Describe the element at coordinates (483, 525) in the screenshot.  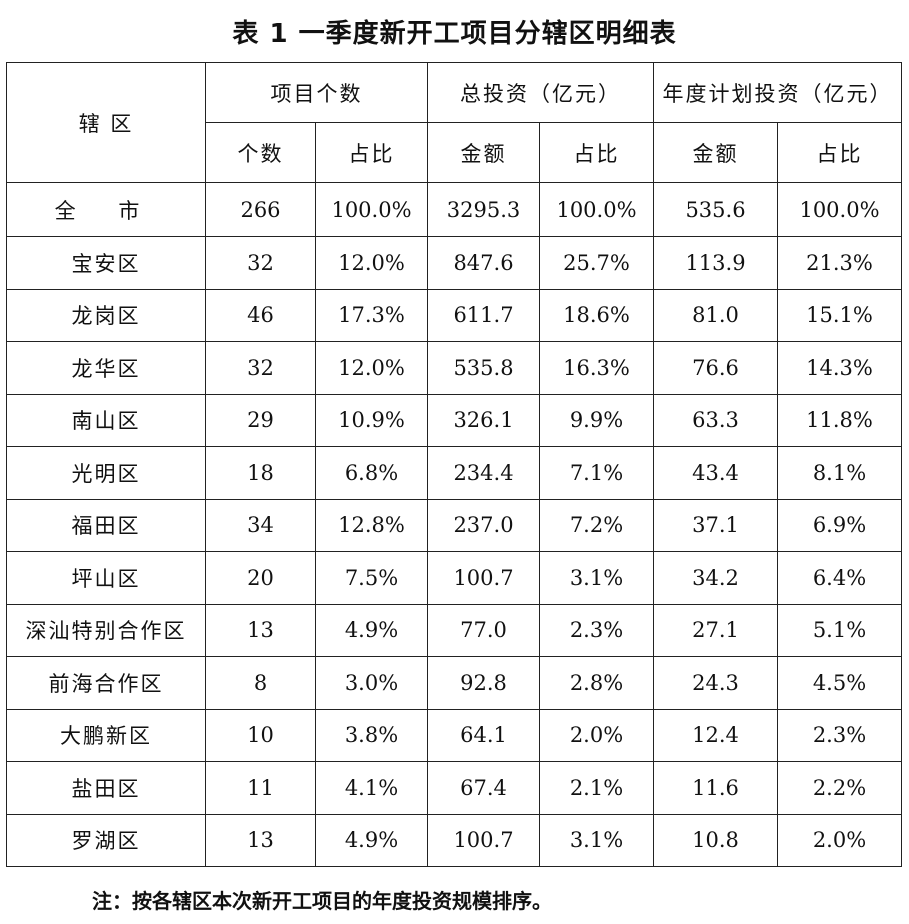
I see `investment-amount: 237.0` at that location.